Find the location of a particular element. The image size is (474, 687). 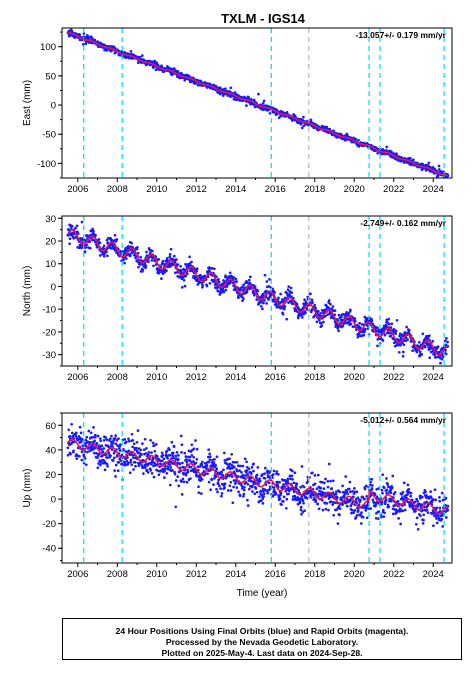

north-rate-label: -2.749+/- 0.162 mm/yr is located at coordinates (403, 223).